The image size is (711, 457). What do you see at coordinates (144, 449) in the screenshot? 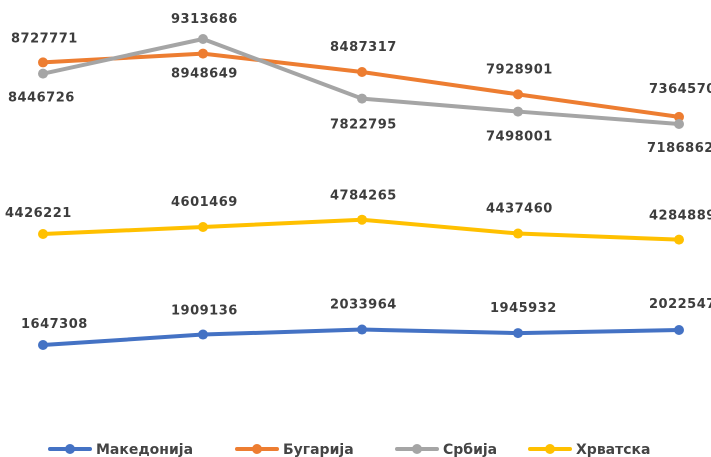
I see `legend-label: Македонија` at bounding box center [144, 449].